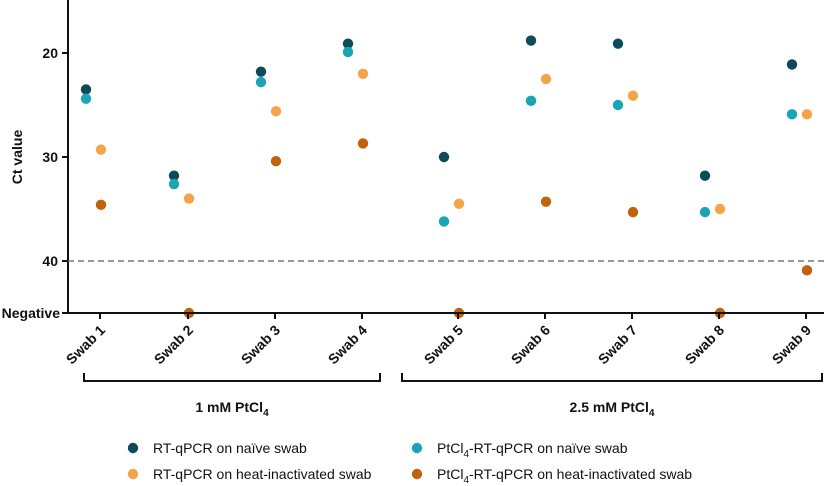 The image size is (832, 486). What do you see at coordinates (86, 345) in the screenshot?
I see `x-tick-label: Swab 1` at bounding box center [86, 345].